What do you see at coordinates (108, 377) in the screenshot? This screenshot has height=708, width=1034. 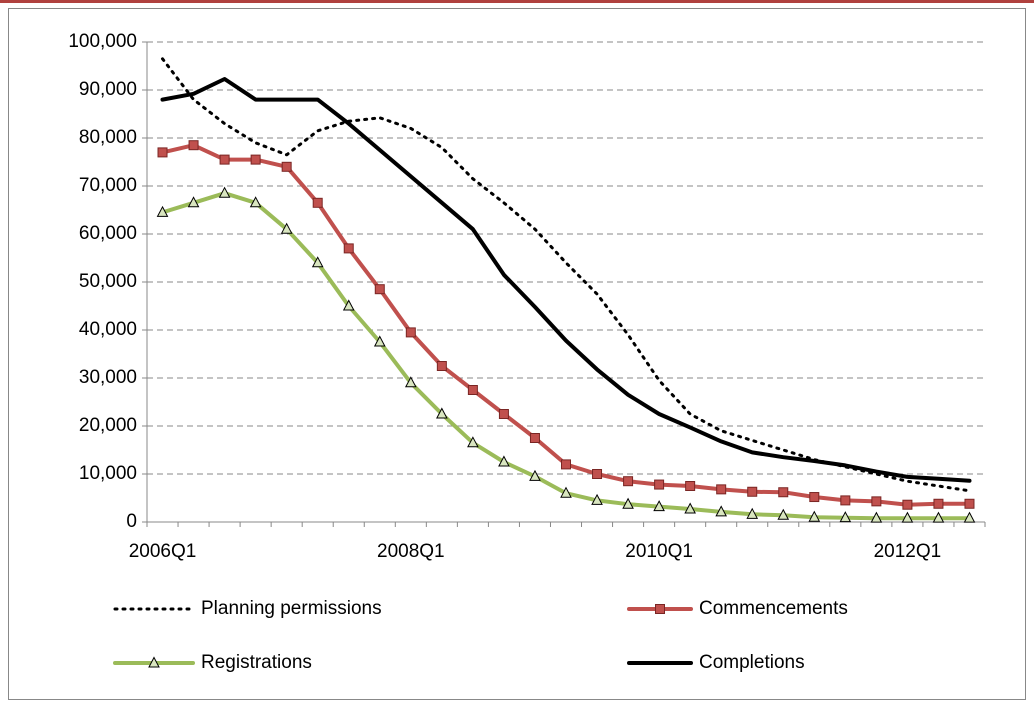 I see `y-tick-label: 30,000` at bounding box center [108, 377].